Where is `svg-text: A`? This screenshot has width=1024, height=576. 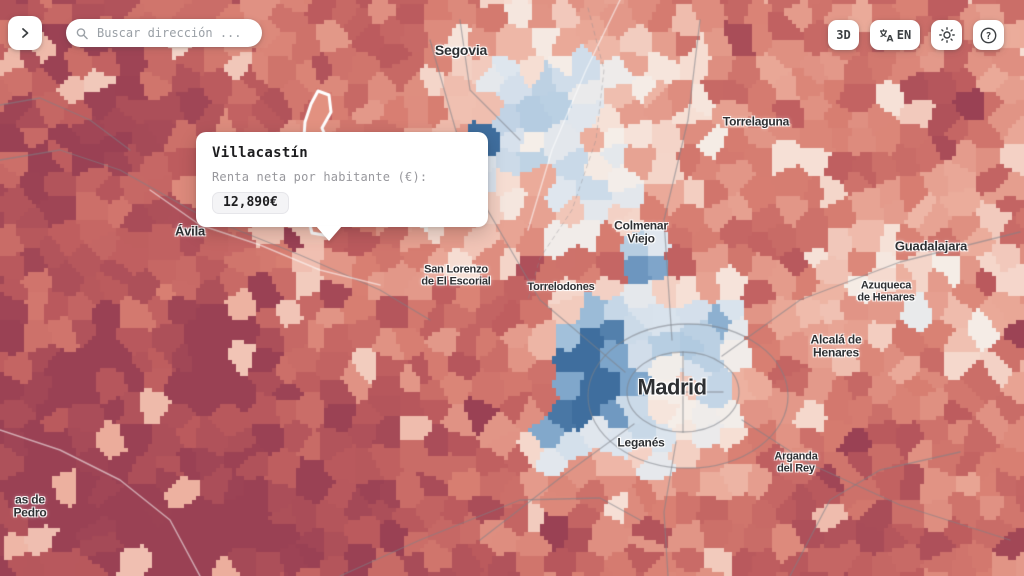 svg-text: A is located at coordinates (889, 38).